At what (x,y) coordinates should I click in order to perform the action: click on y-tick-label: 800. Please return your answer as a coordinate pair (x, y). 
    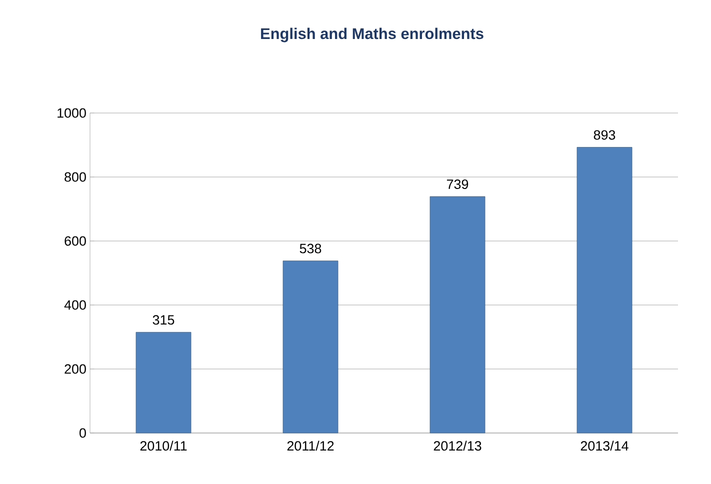
    Looking at the image, I should click on (75, 177).